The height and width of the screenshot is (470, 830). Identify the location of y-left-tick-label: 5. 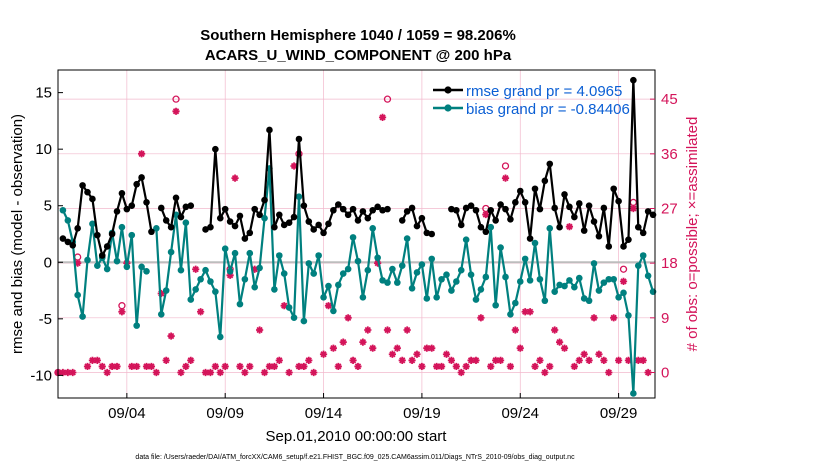
(48, 206).